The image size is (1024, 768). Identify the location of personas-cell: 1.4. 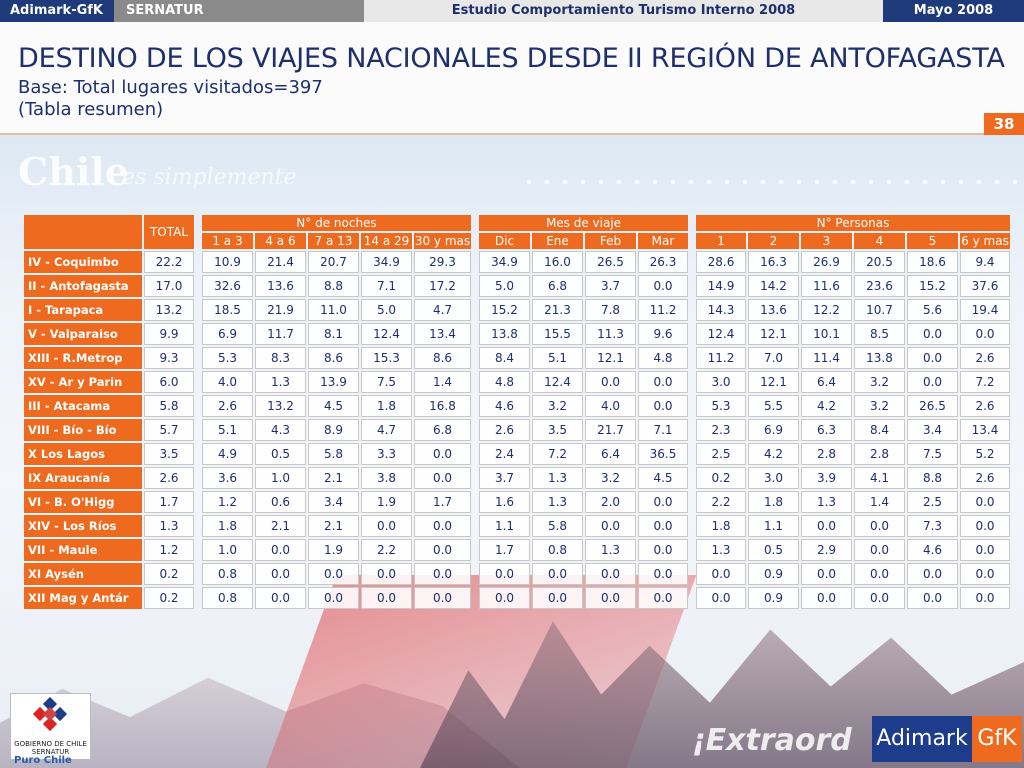
(879, 502).